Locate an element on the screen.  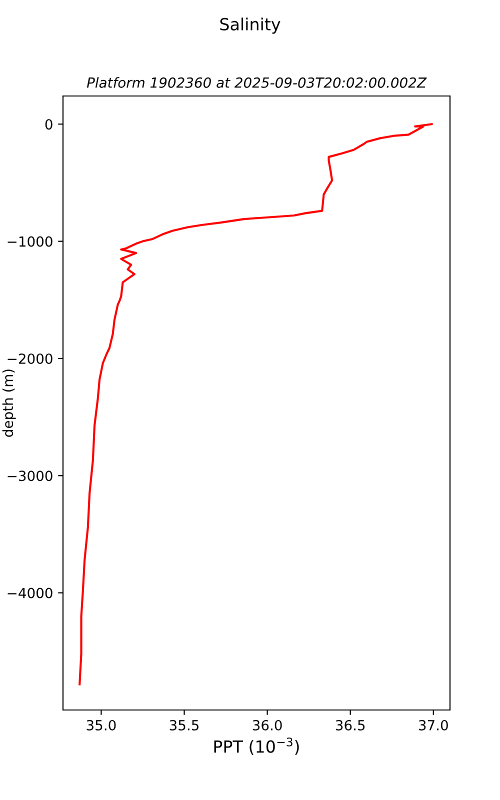
x-tick-label: 35.0 is located at coordinates (101, 725).